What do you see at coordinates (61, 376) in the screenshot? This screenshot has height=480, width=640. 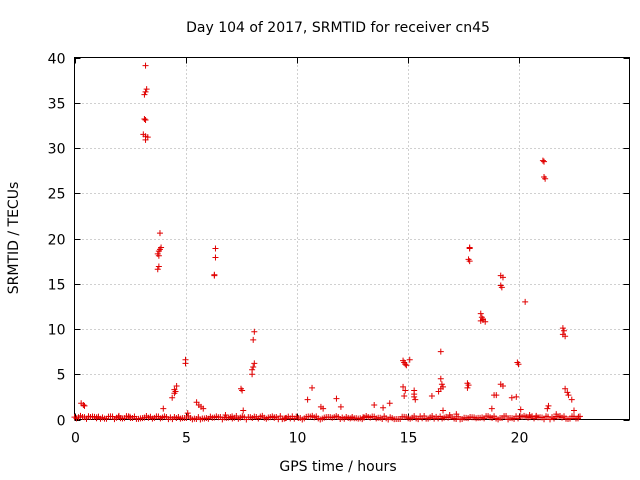 I see `y-tick-label: 5` at bounding box center [61, 376].